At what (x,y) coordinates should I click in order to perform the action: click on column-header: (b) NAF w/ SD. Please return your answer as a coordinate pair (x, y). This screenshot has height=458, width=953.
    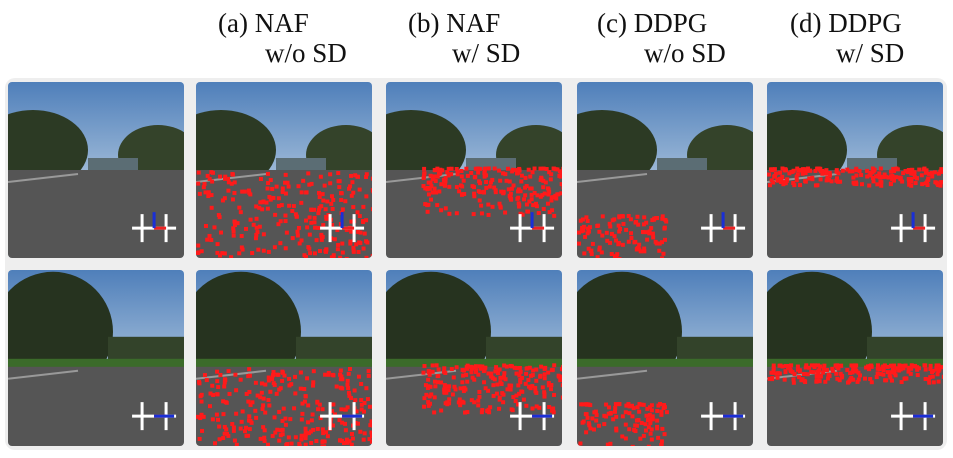
    Looking at the image, I should click on (464, 38).